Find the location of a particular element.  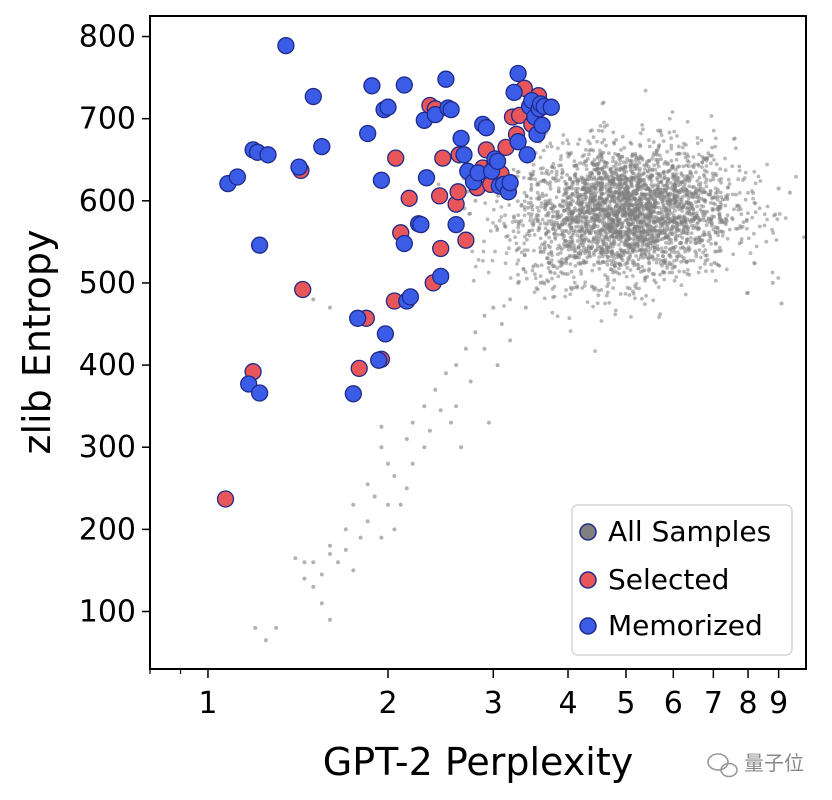

selected-point is located at coordinates (303, 289).